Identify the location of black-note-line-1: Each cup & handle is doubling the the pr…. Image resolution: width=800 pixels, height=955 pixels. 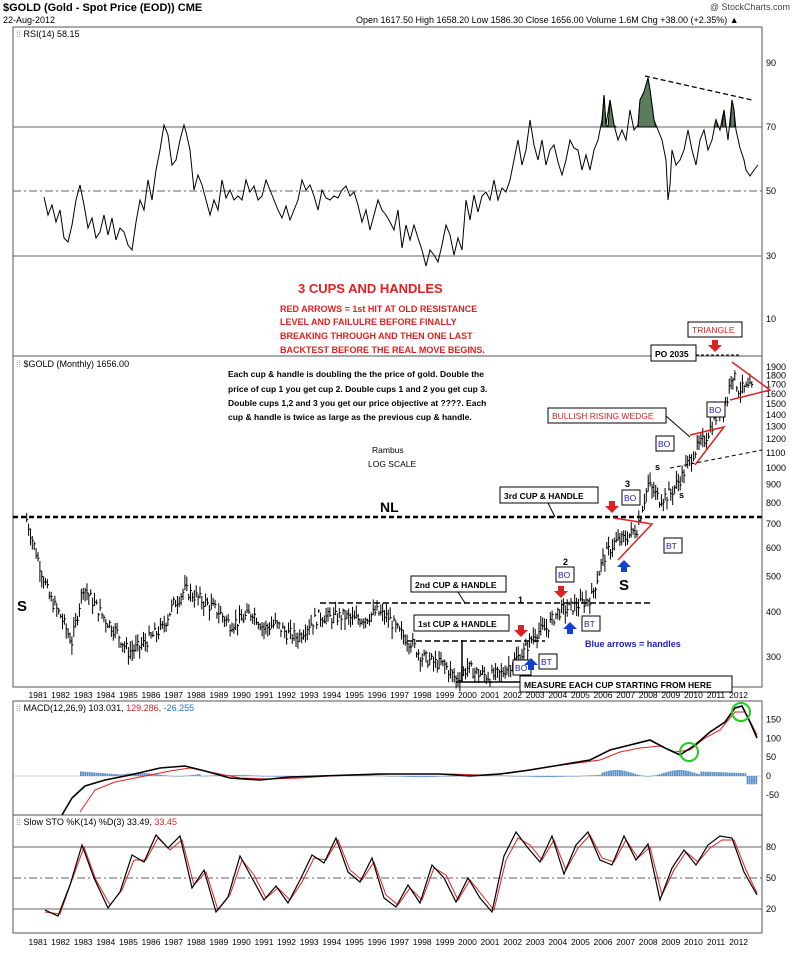
(356, 374).